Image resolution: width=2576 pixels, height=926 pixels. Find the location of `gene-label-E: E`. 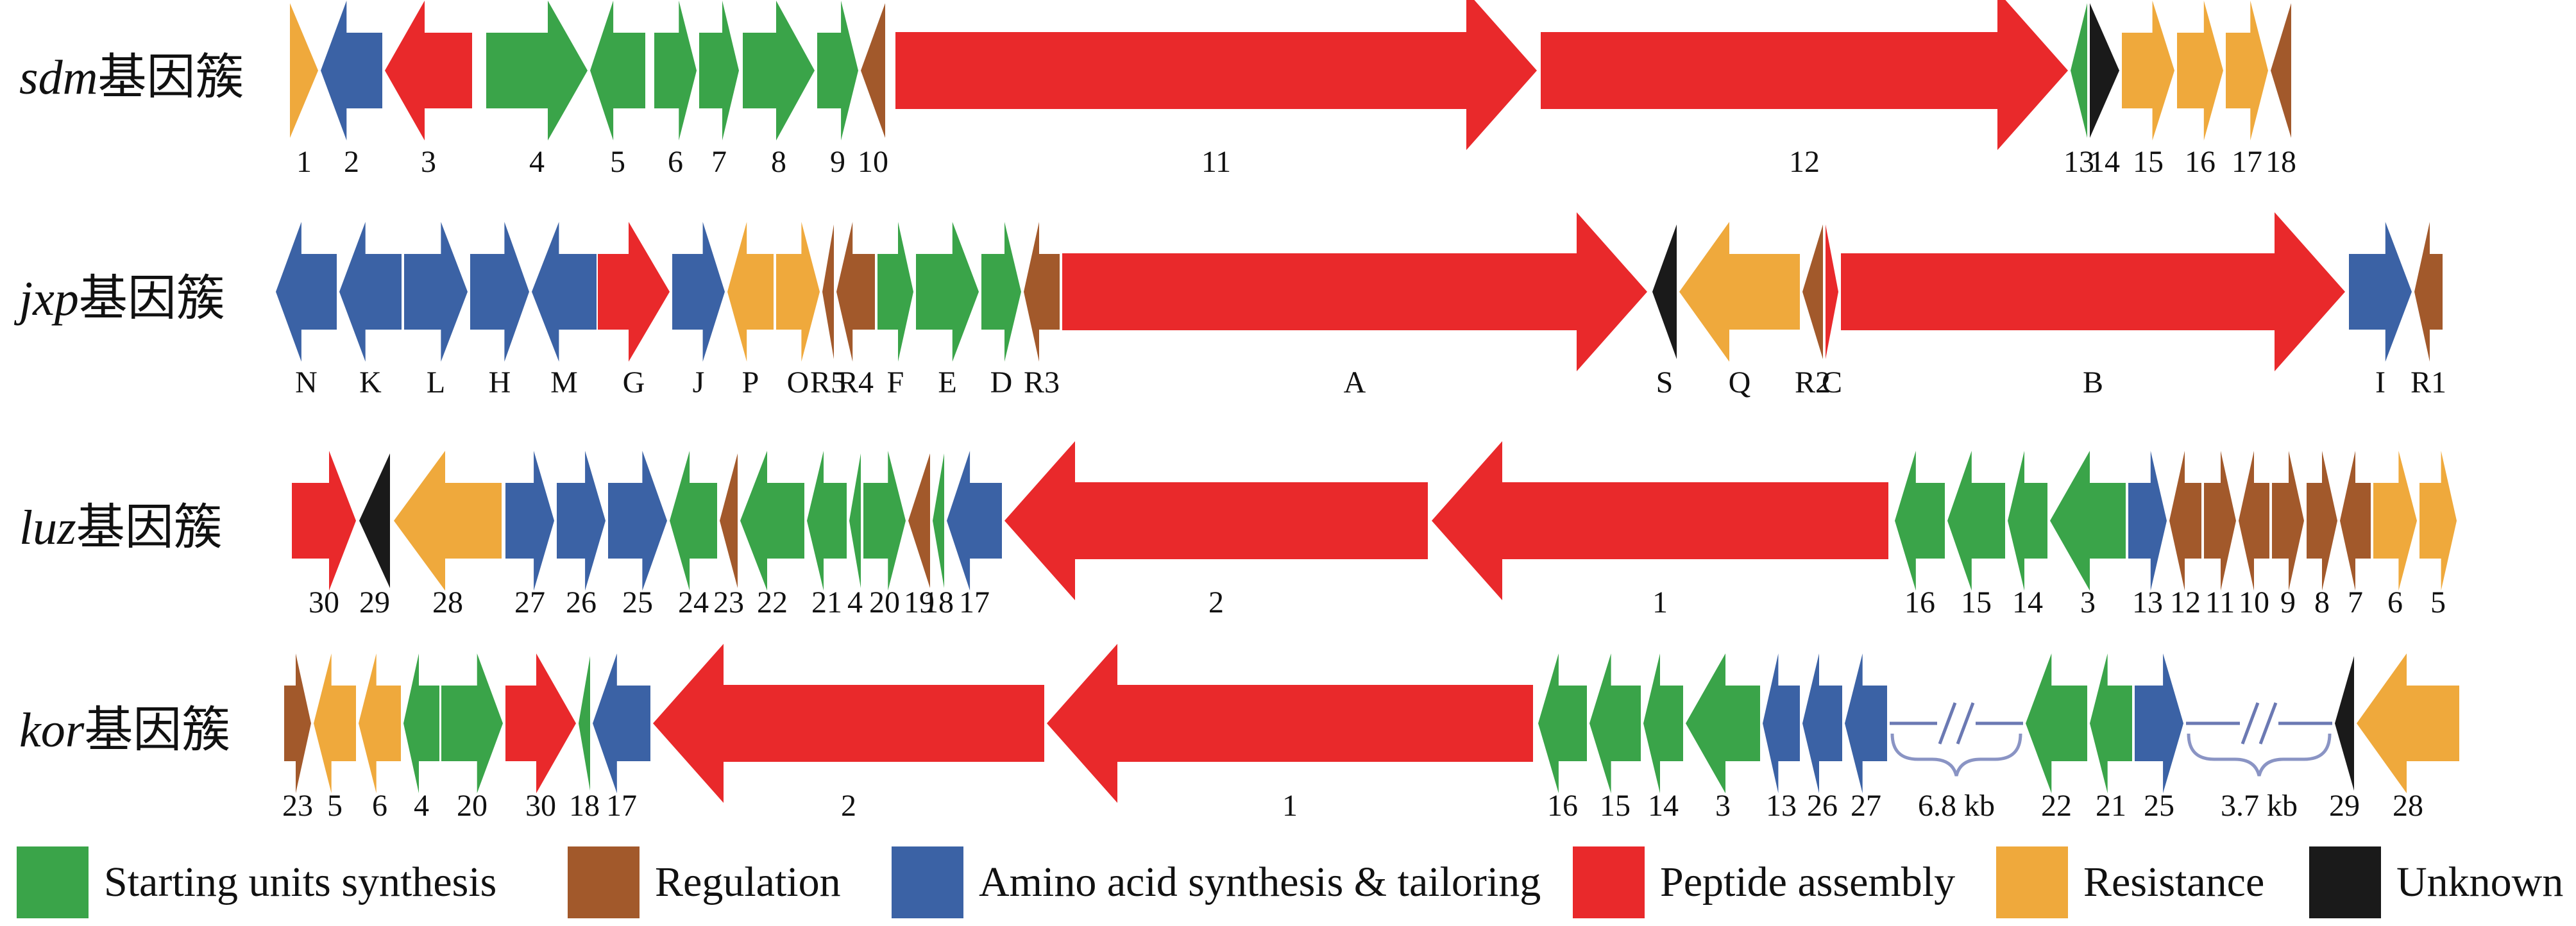

gene-label-E: E is located at coordinates (947, 383).